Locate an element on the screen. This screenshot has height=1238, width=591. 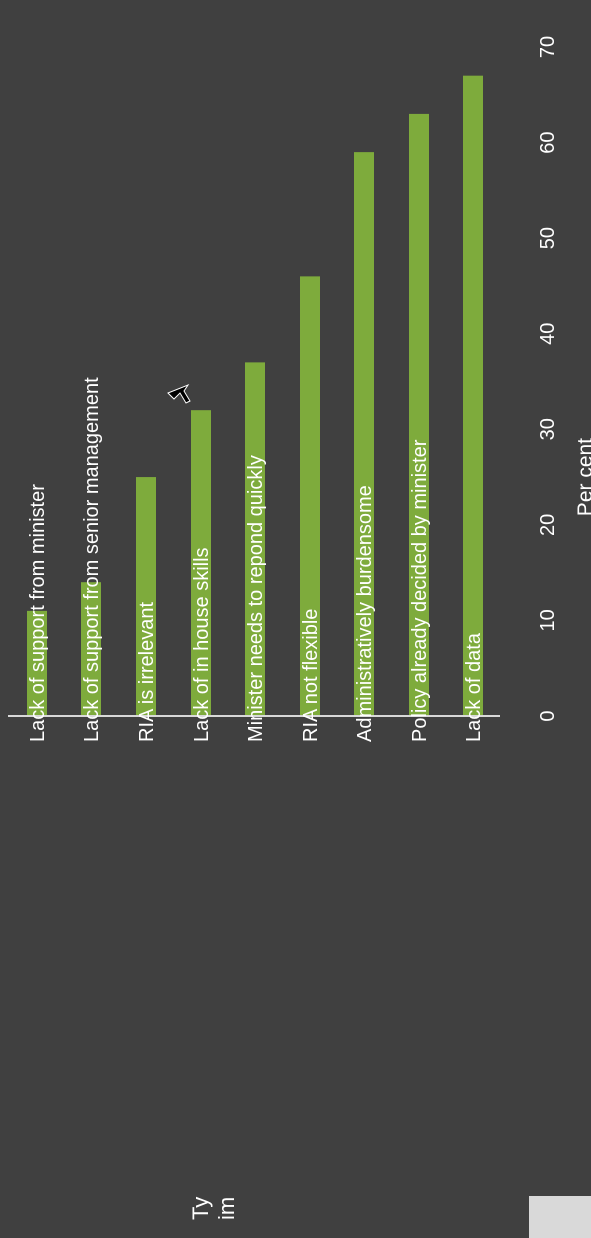
category-label: RIA not flexible is located at coordinates (311, 675).